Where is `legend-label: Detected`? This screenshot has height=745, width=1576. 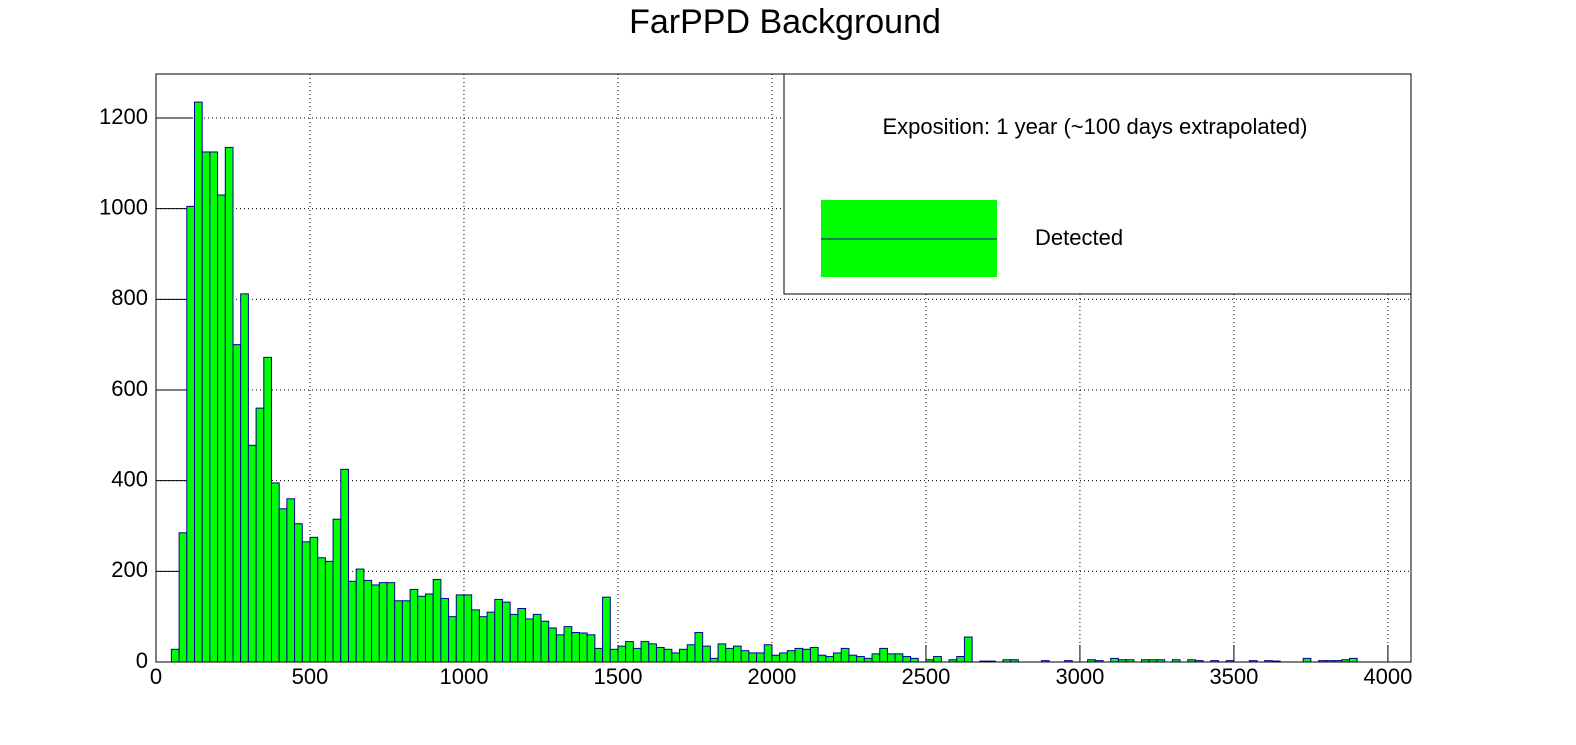 legend-label: Detected is located at coordinates (1079, 237).